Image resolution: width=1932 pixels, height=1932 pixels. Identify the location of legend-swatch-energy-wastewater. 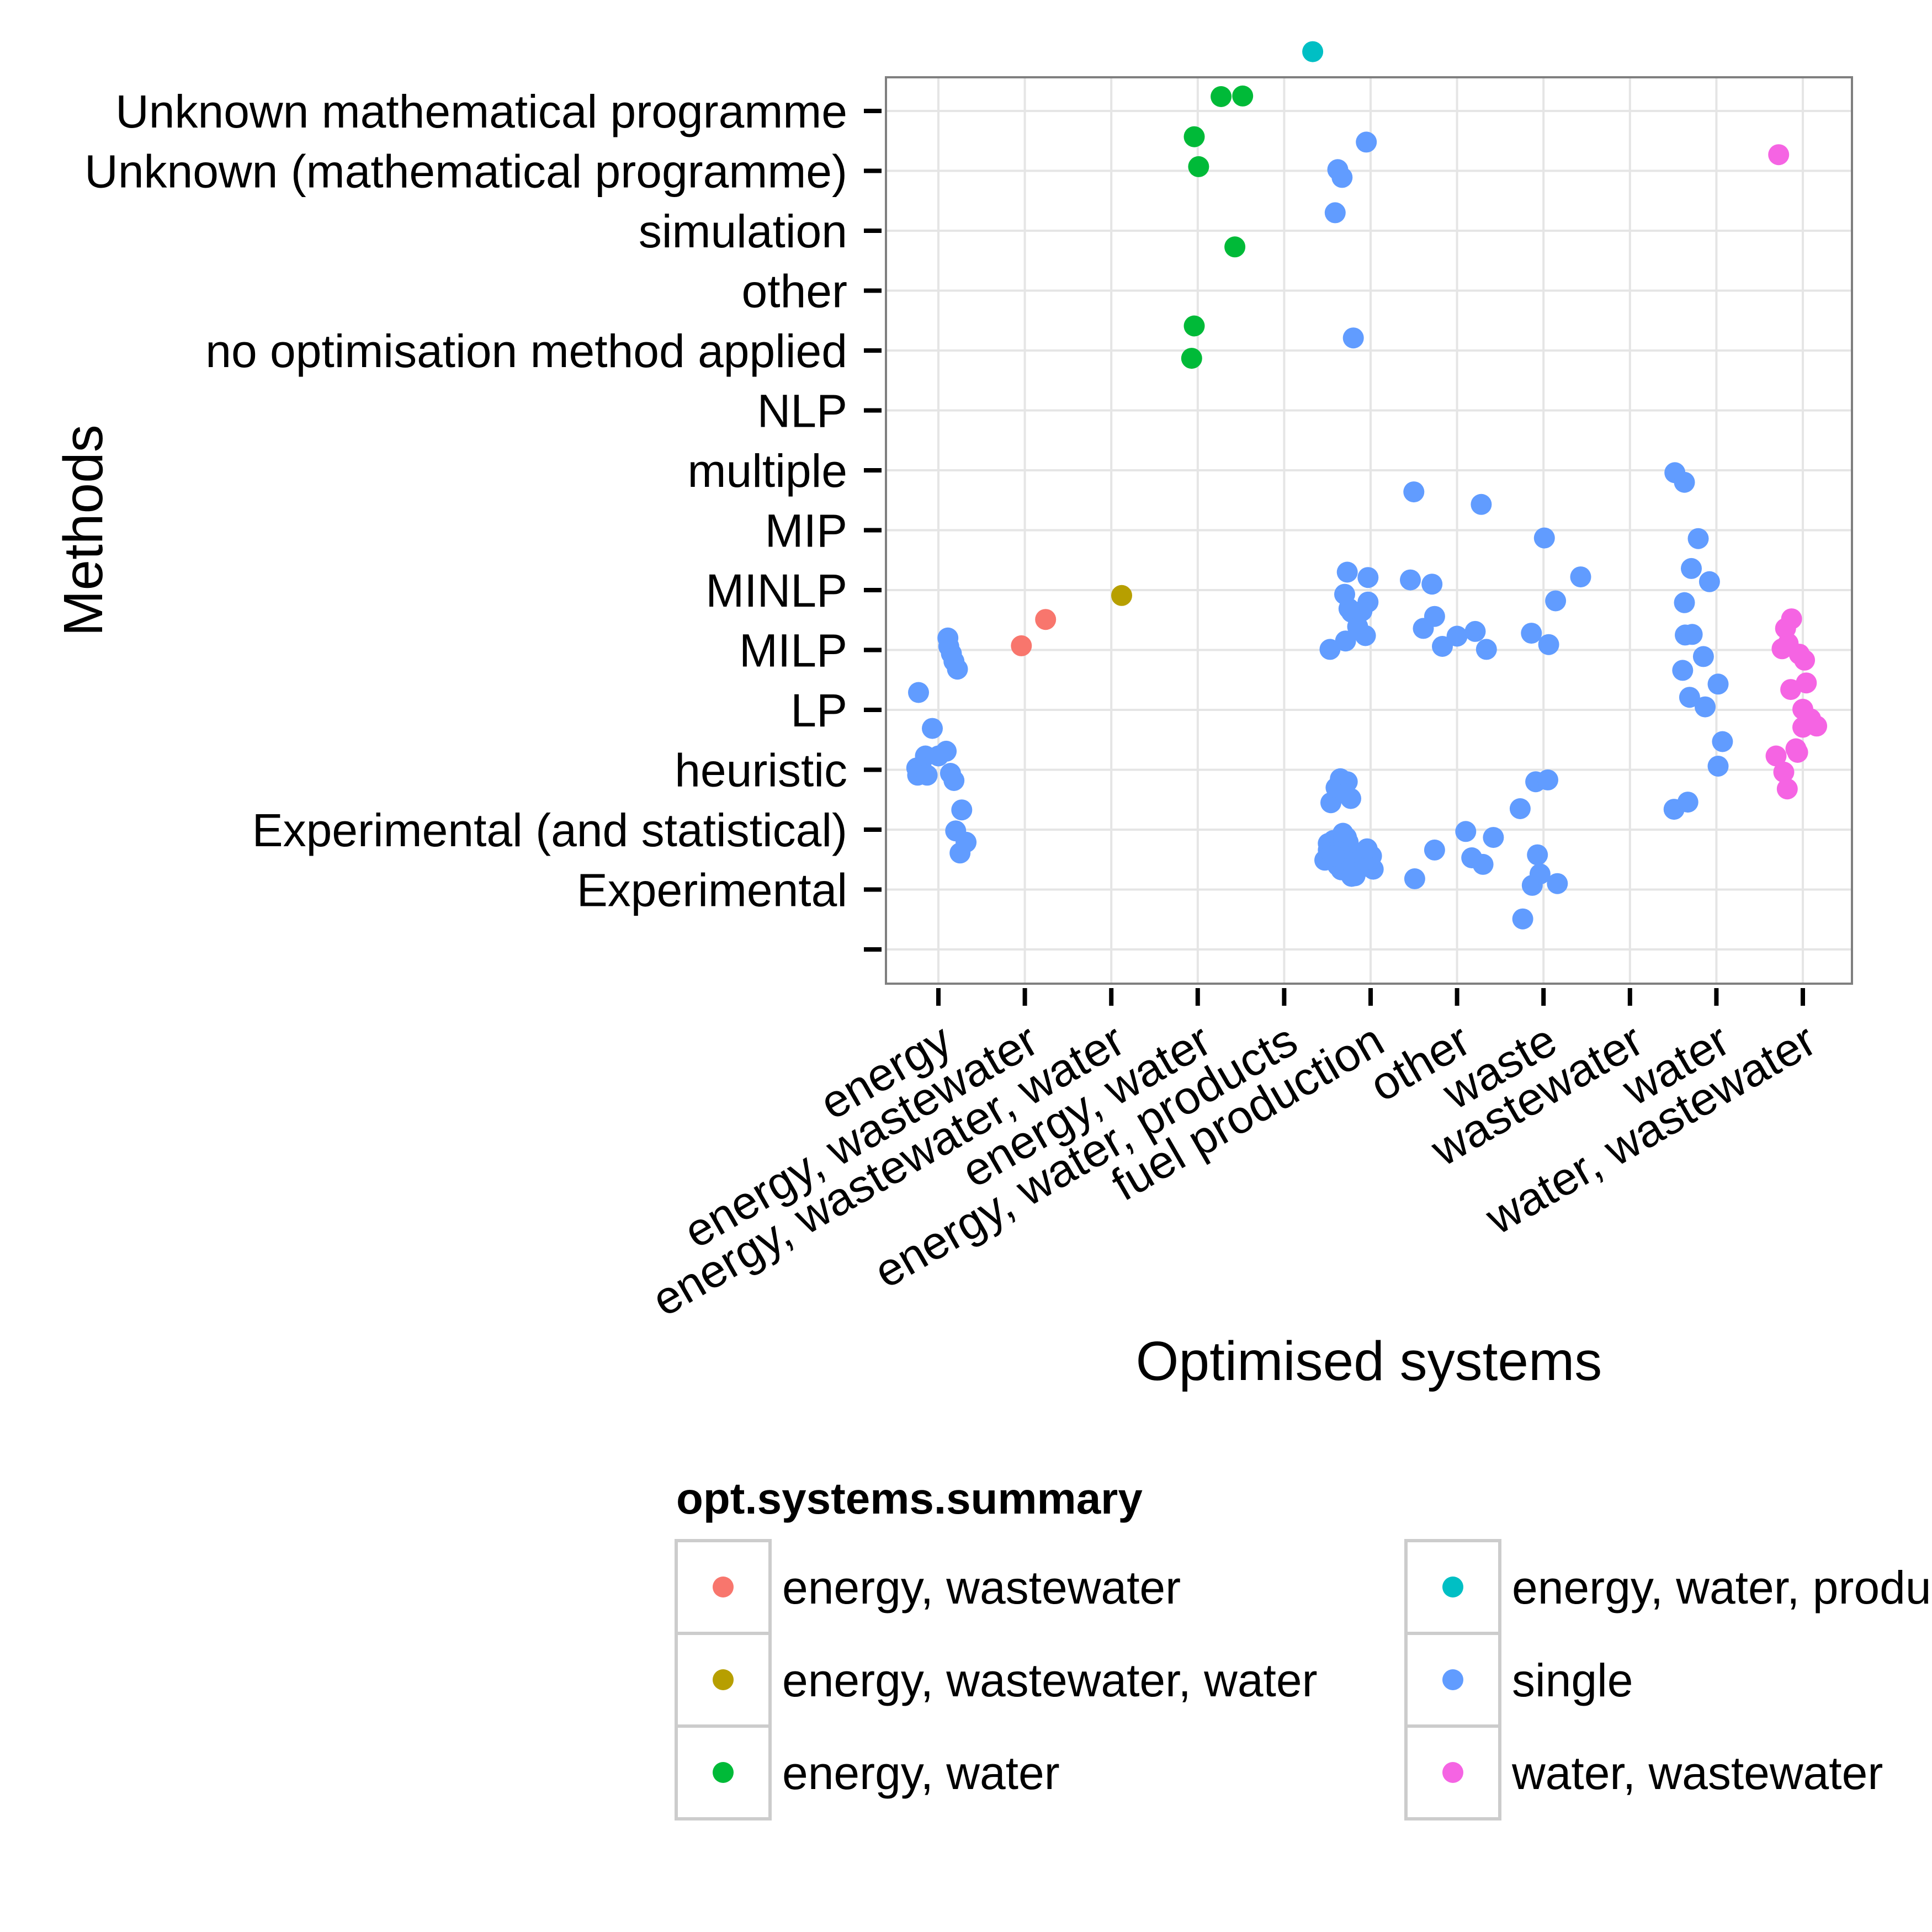
(724, 1587).